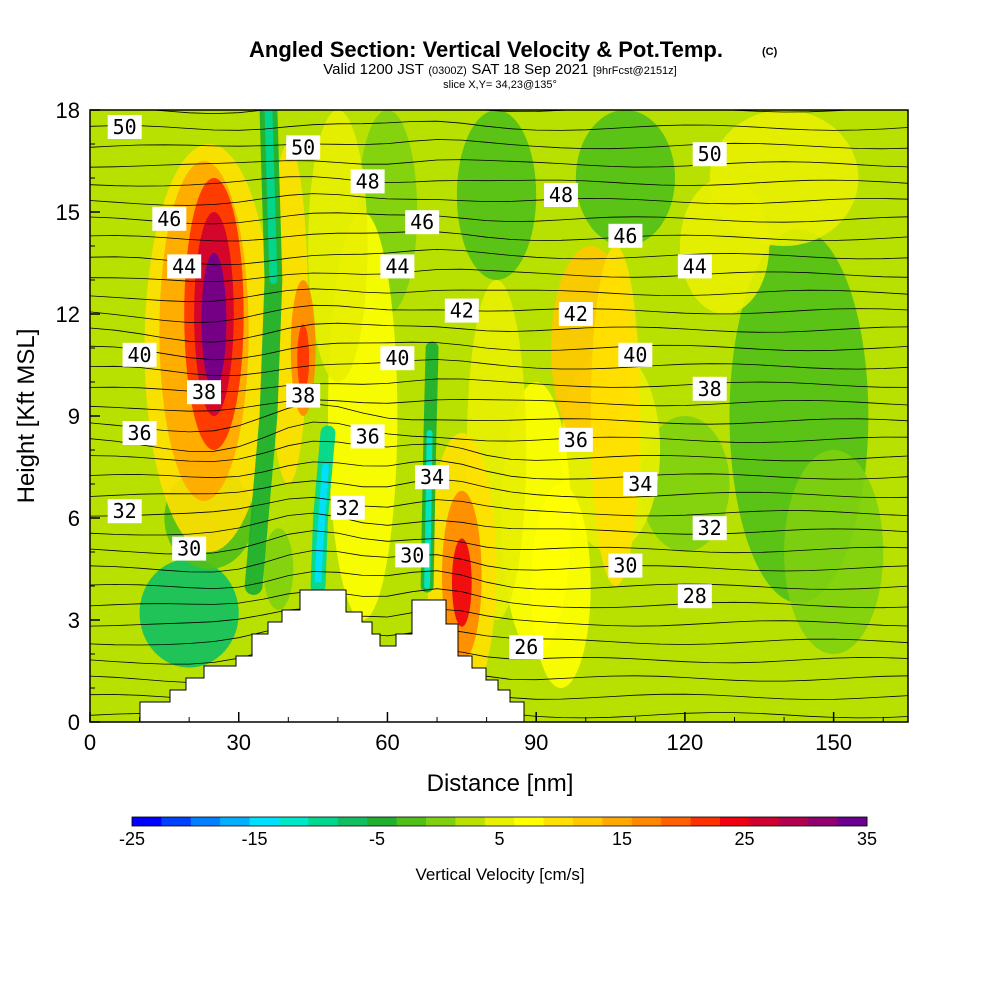  I want to click on contour-label: 38, so click(204, 392).